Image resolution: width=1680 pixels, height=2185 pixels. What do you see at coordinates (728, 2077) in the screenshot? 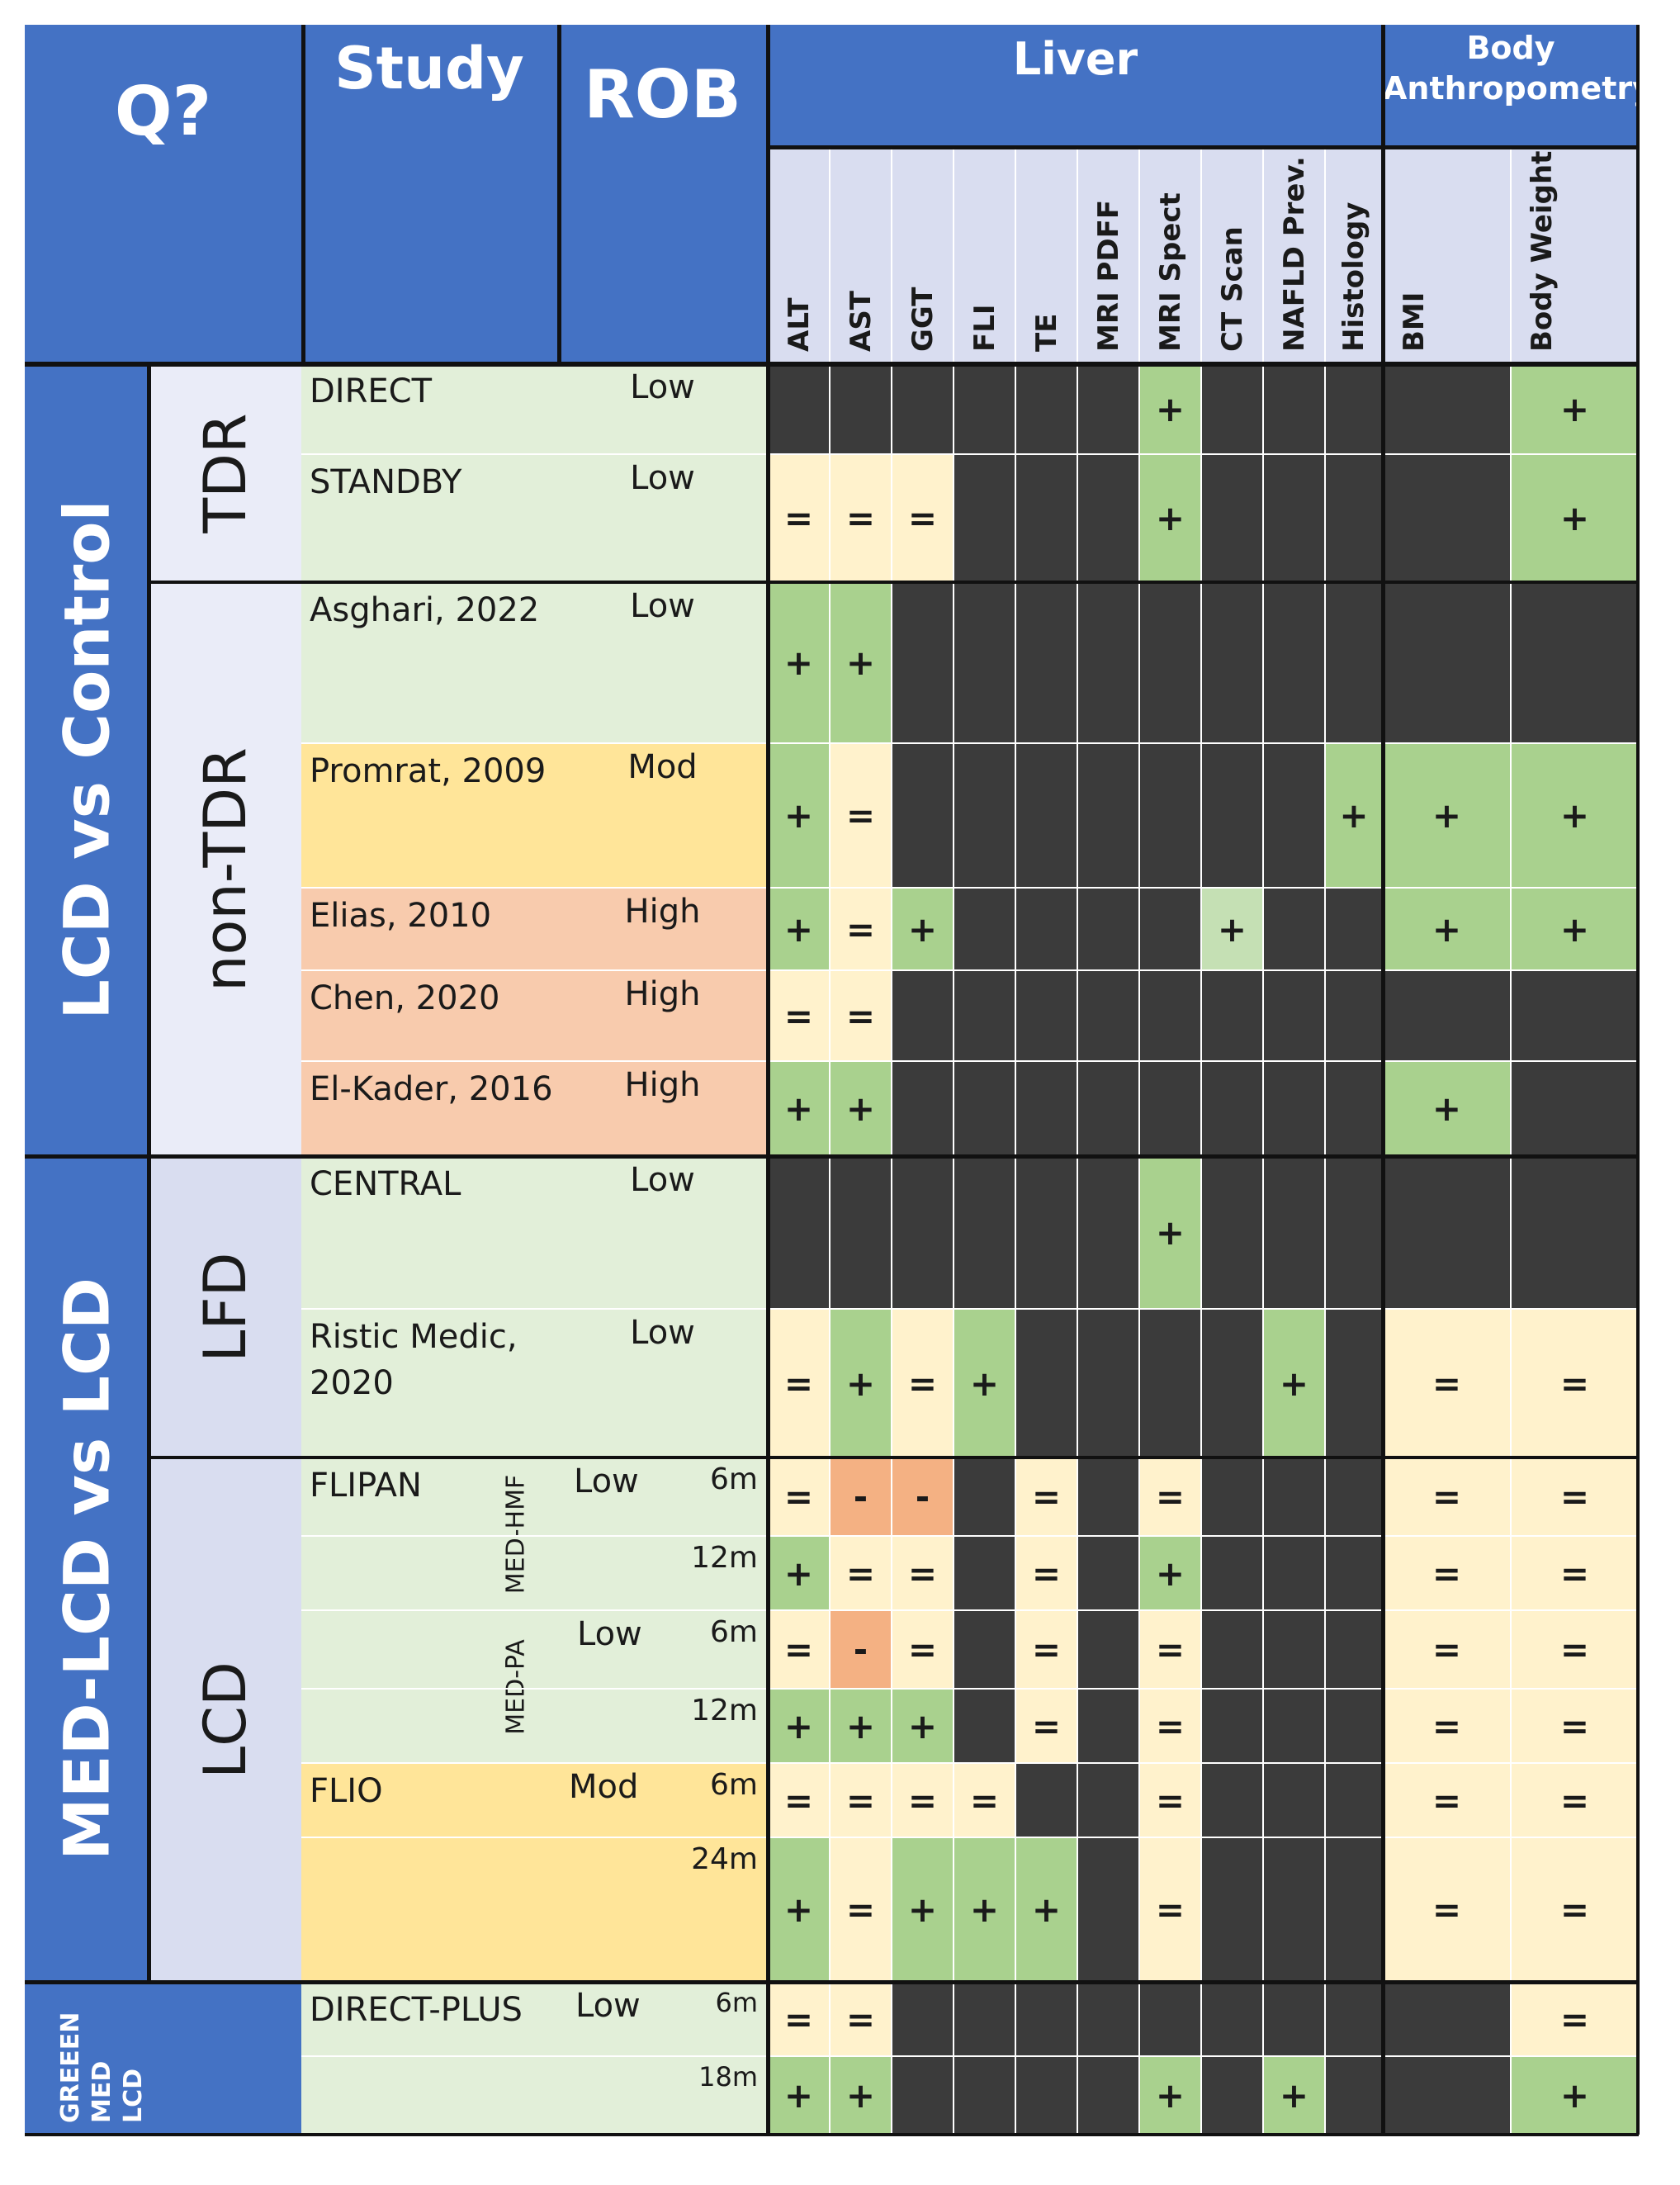
I see `tp-label: 18m` at bounding box center [728, 2077].